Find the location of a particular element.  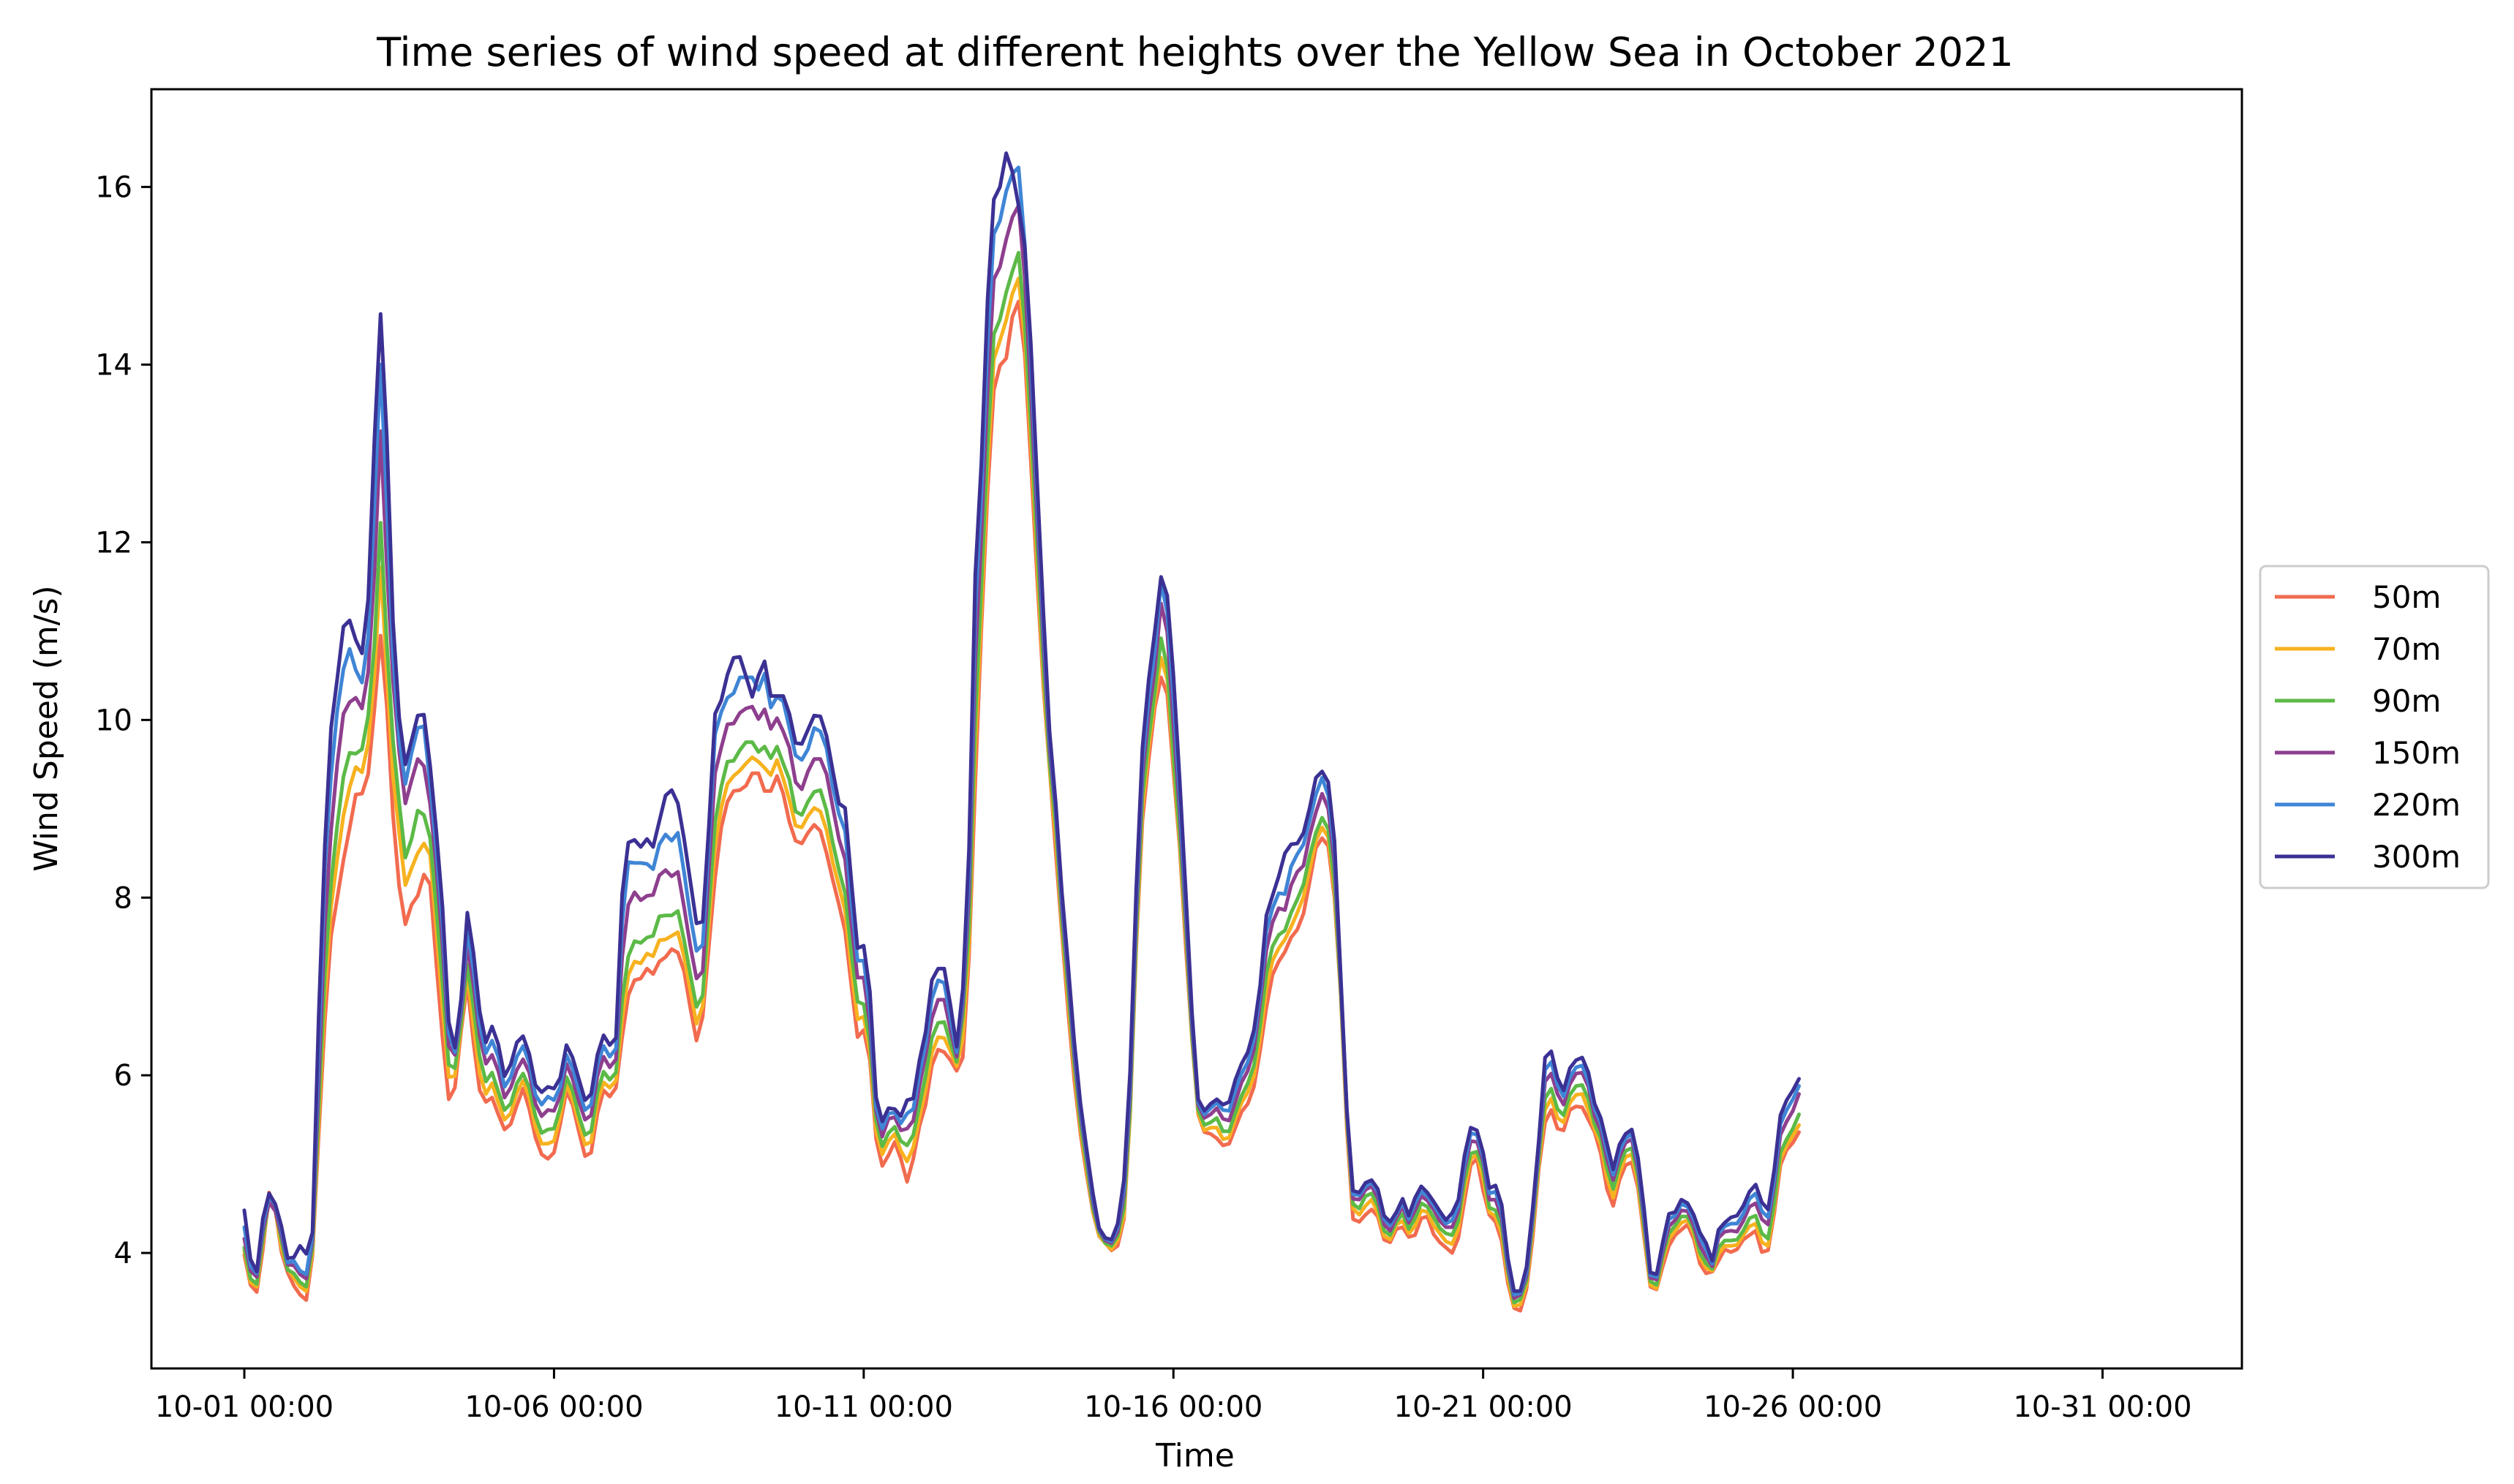

legend-label-220m: 220m is located at coordinates (2416, 805).